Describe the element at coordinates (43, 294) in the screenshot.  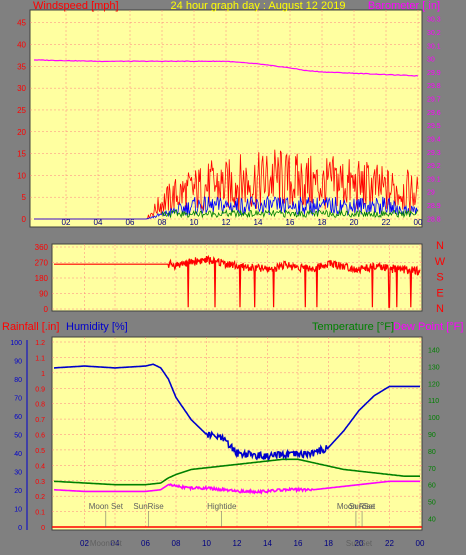
I see `direction-tick-label: 90` at that location.